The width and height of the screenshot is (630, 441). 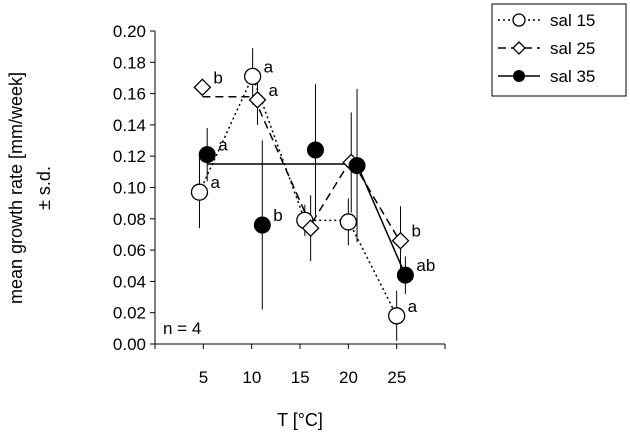 I want to click on y-axis-label-line2: ± s.d., so click(x=44, y=188).